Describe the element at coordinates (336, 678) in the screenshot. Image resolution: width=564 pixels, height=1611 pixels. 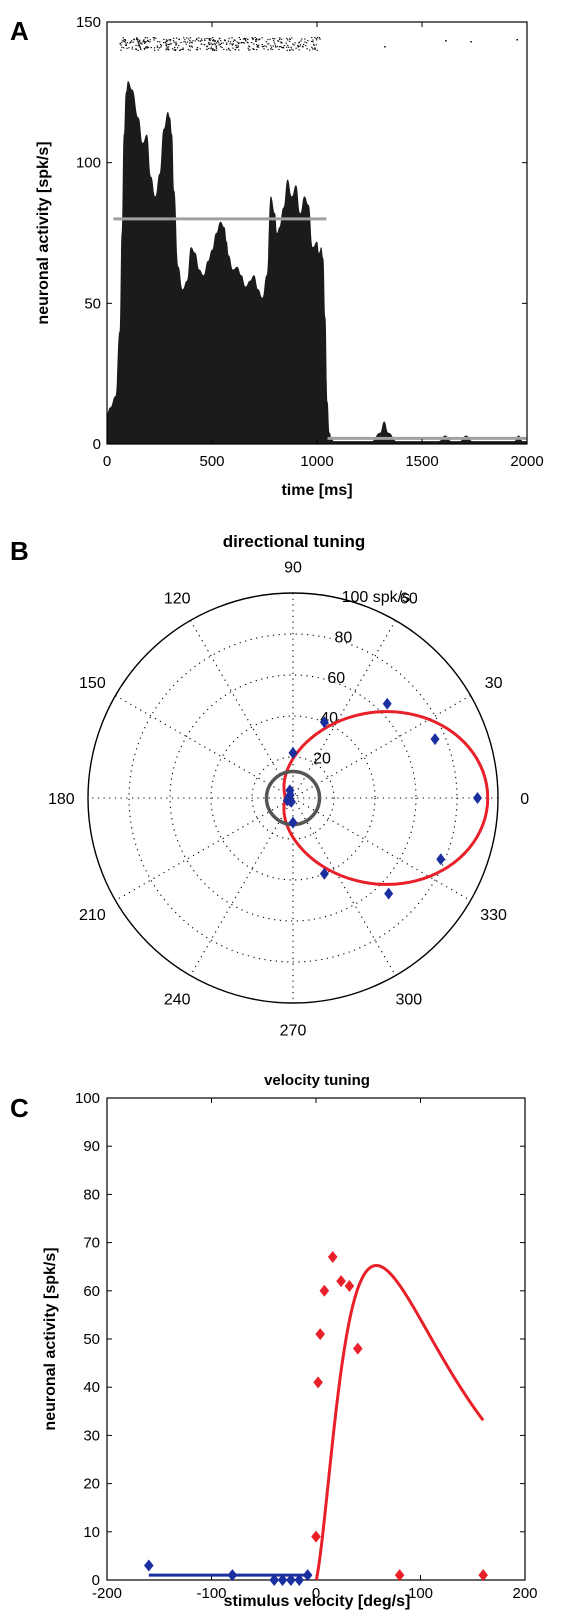
I see `polar-radial-label: 60` at that location.